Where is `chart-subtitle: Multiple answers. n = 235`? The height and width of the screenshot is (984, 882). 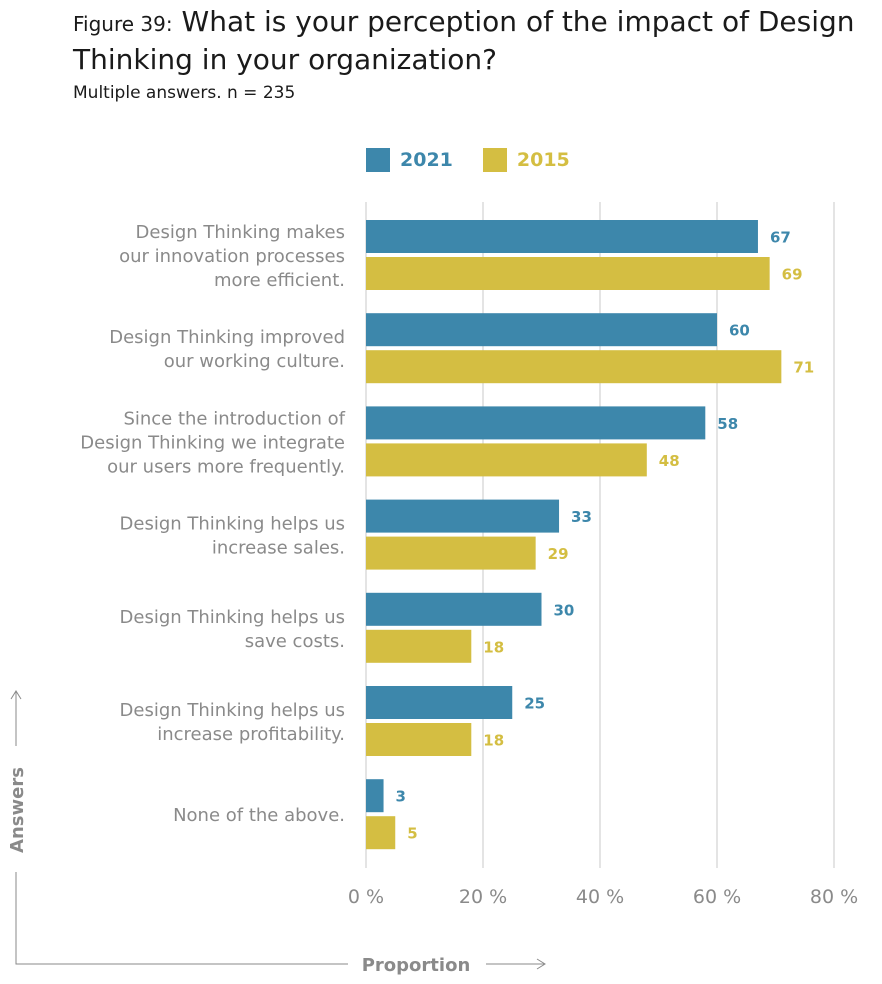
chart-subtitle: Multiple answers. n = 235 is located at coordinates (184, 93).